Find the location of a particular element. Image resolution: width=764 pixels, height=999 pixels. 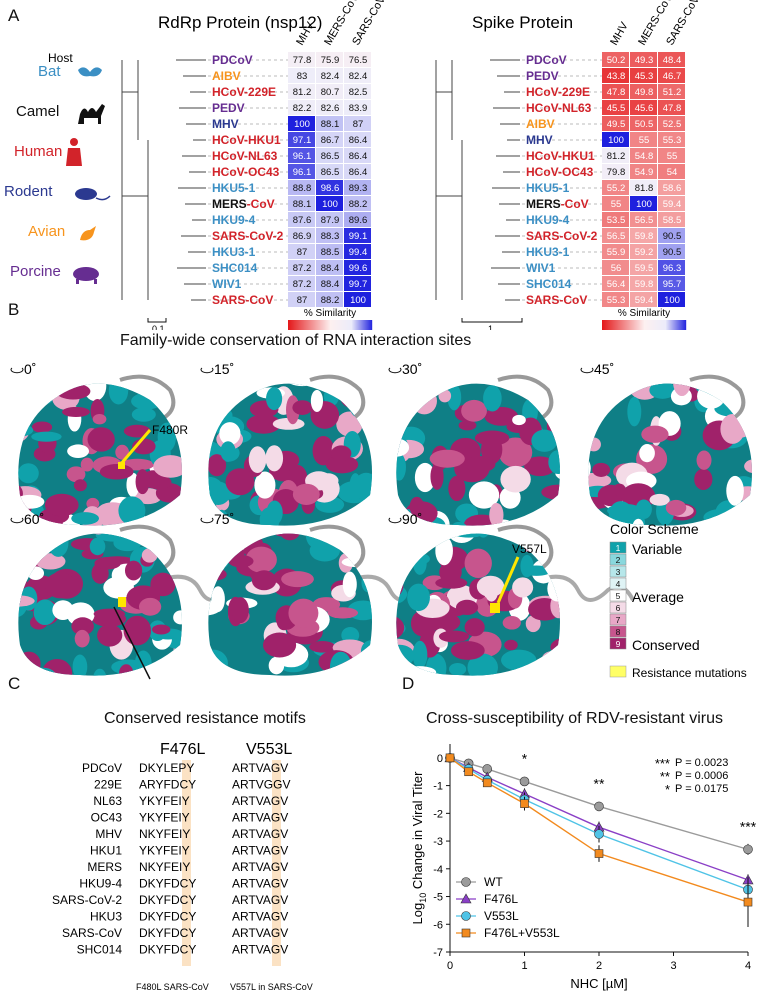

motif-species: OC43 is located at coordinates (107, 818).